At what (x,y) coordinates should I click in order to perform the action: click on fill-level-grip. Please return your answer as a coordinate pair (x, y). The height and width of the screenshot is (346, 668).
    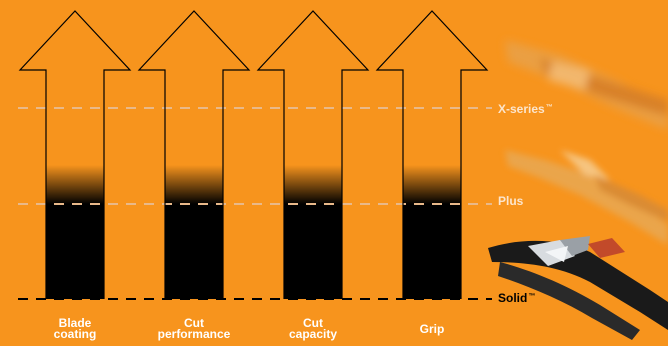
    Looking at the image, I should click on (432, 251).